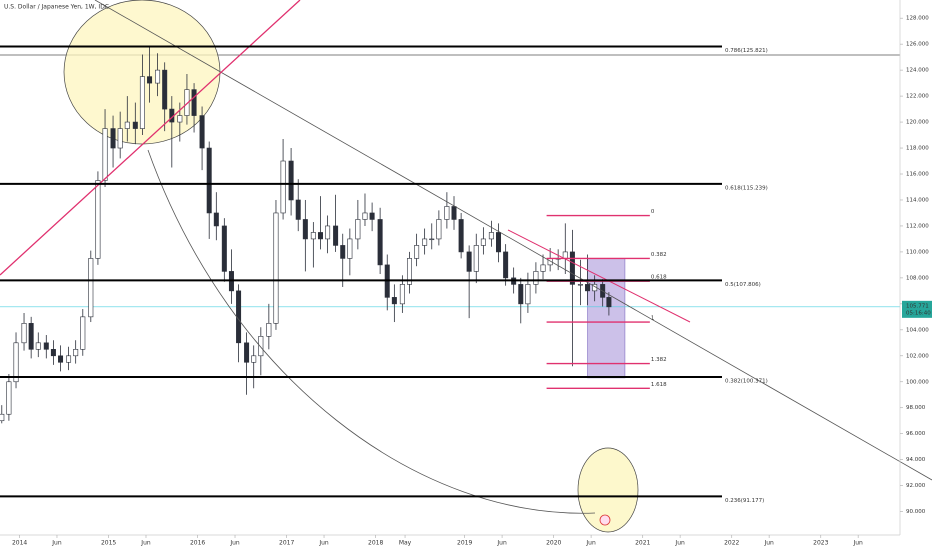  What do you see at coordinates (917, 200) in the screenshot?
I see `y-tick-label: 114.000` at bounding box center [917, 200].